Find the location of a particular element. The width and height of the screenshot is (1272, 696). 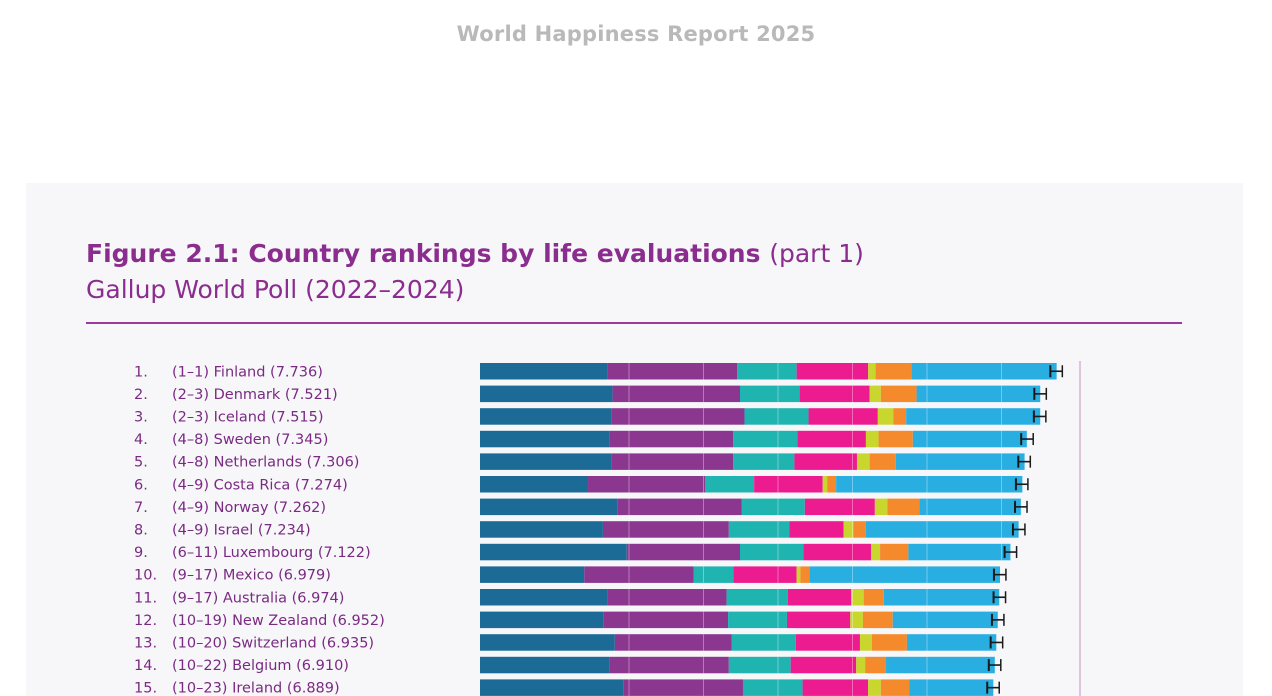

row-country-label: (4–8) Sweden (7.345) is located at coordinates (250, 440).